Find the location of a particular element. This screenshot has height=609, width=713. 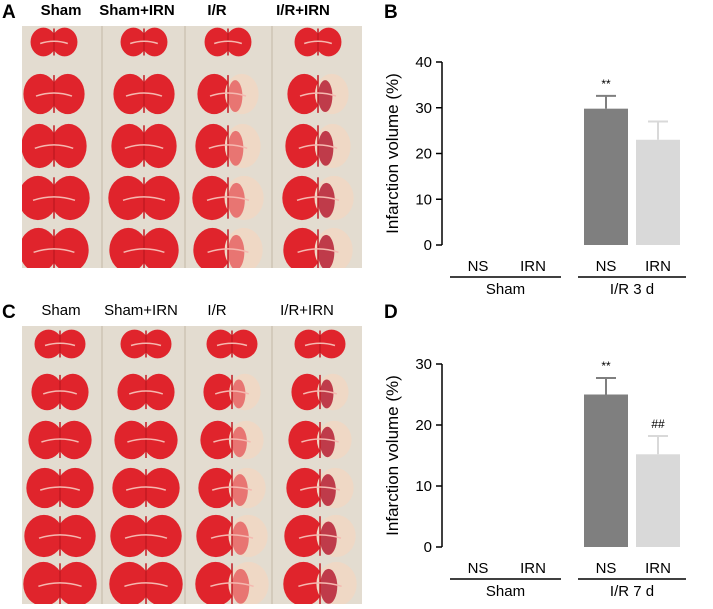

significance-label: ## is located at coordinates (658, 424).